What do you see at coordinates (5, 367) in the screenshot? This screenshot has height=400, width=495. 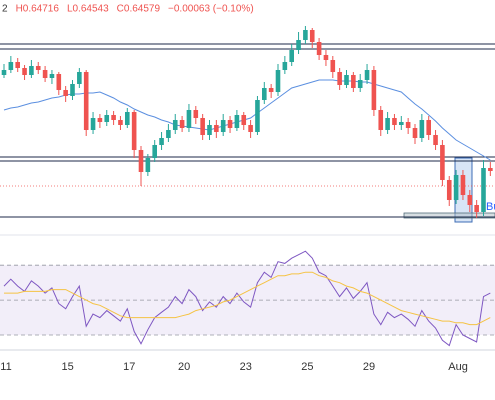 I see `x-tick-label: 11` at bounding box center [5, 367].